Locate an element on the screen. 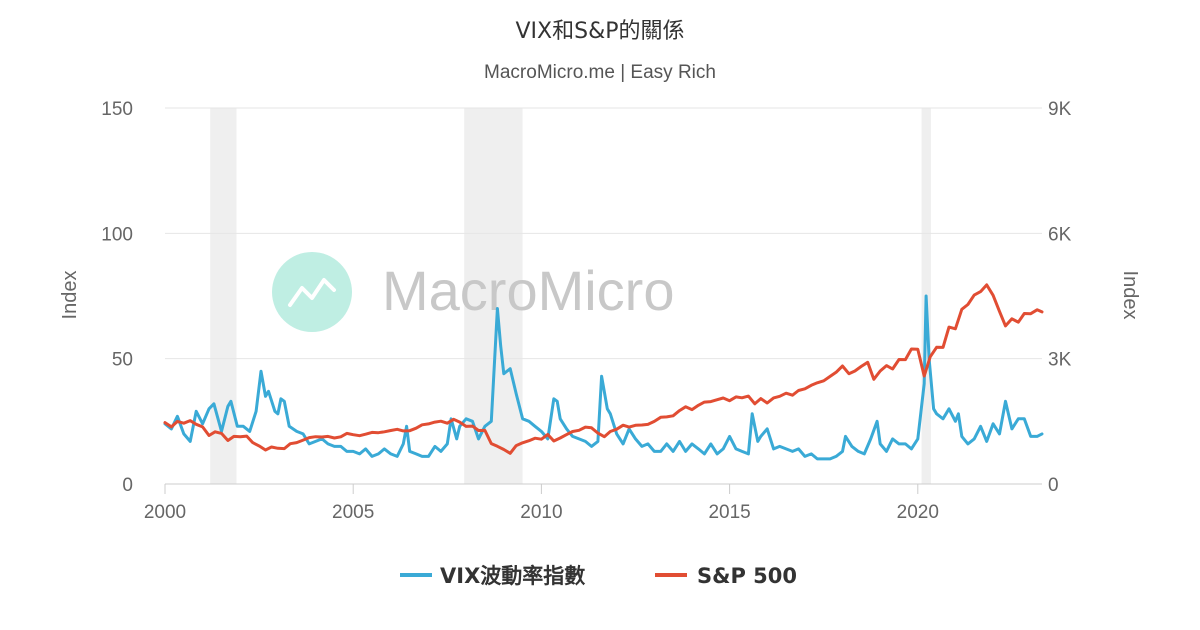  x-tick-label: 2020 is located at coordinates (918, 512).